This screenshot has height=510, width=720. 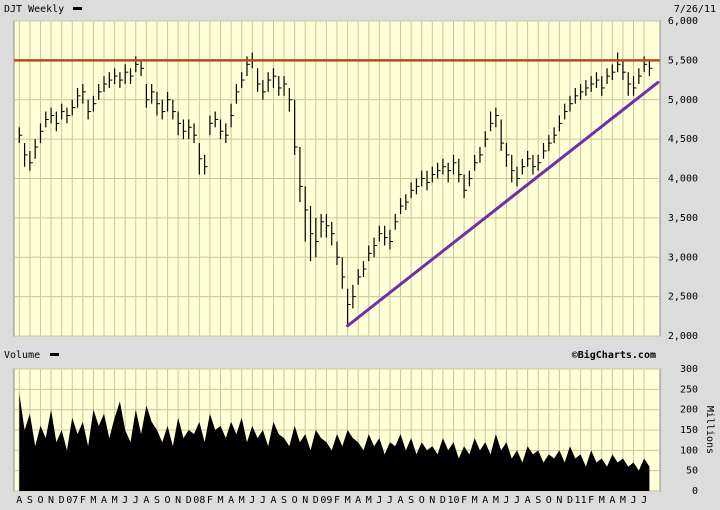 What do you see at coordinates (689, 430) in the screenshot?
I see `y-tick-label: 150` at bounding box center [689, 430].